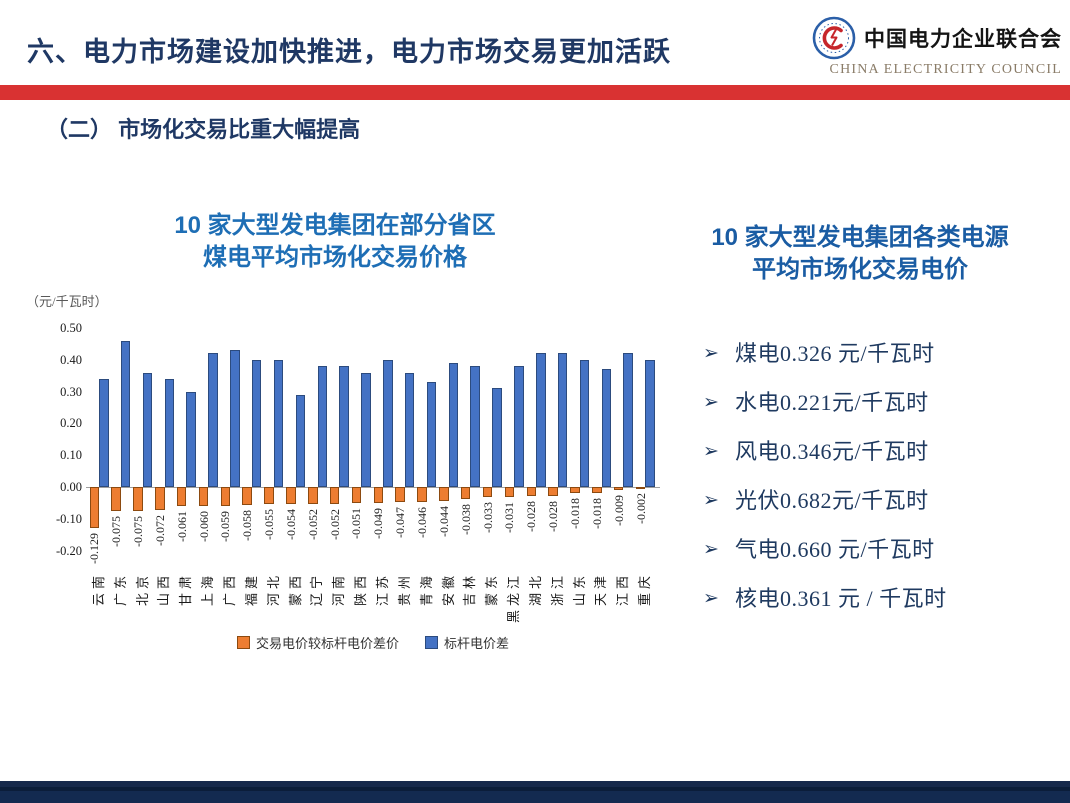 This screenshot has width=1070, height=803. I want to click on x-axis-label: 天津, so click(601, 589).